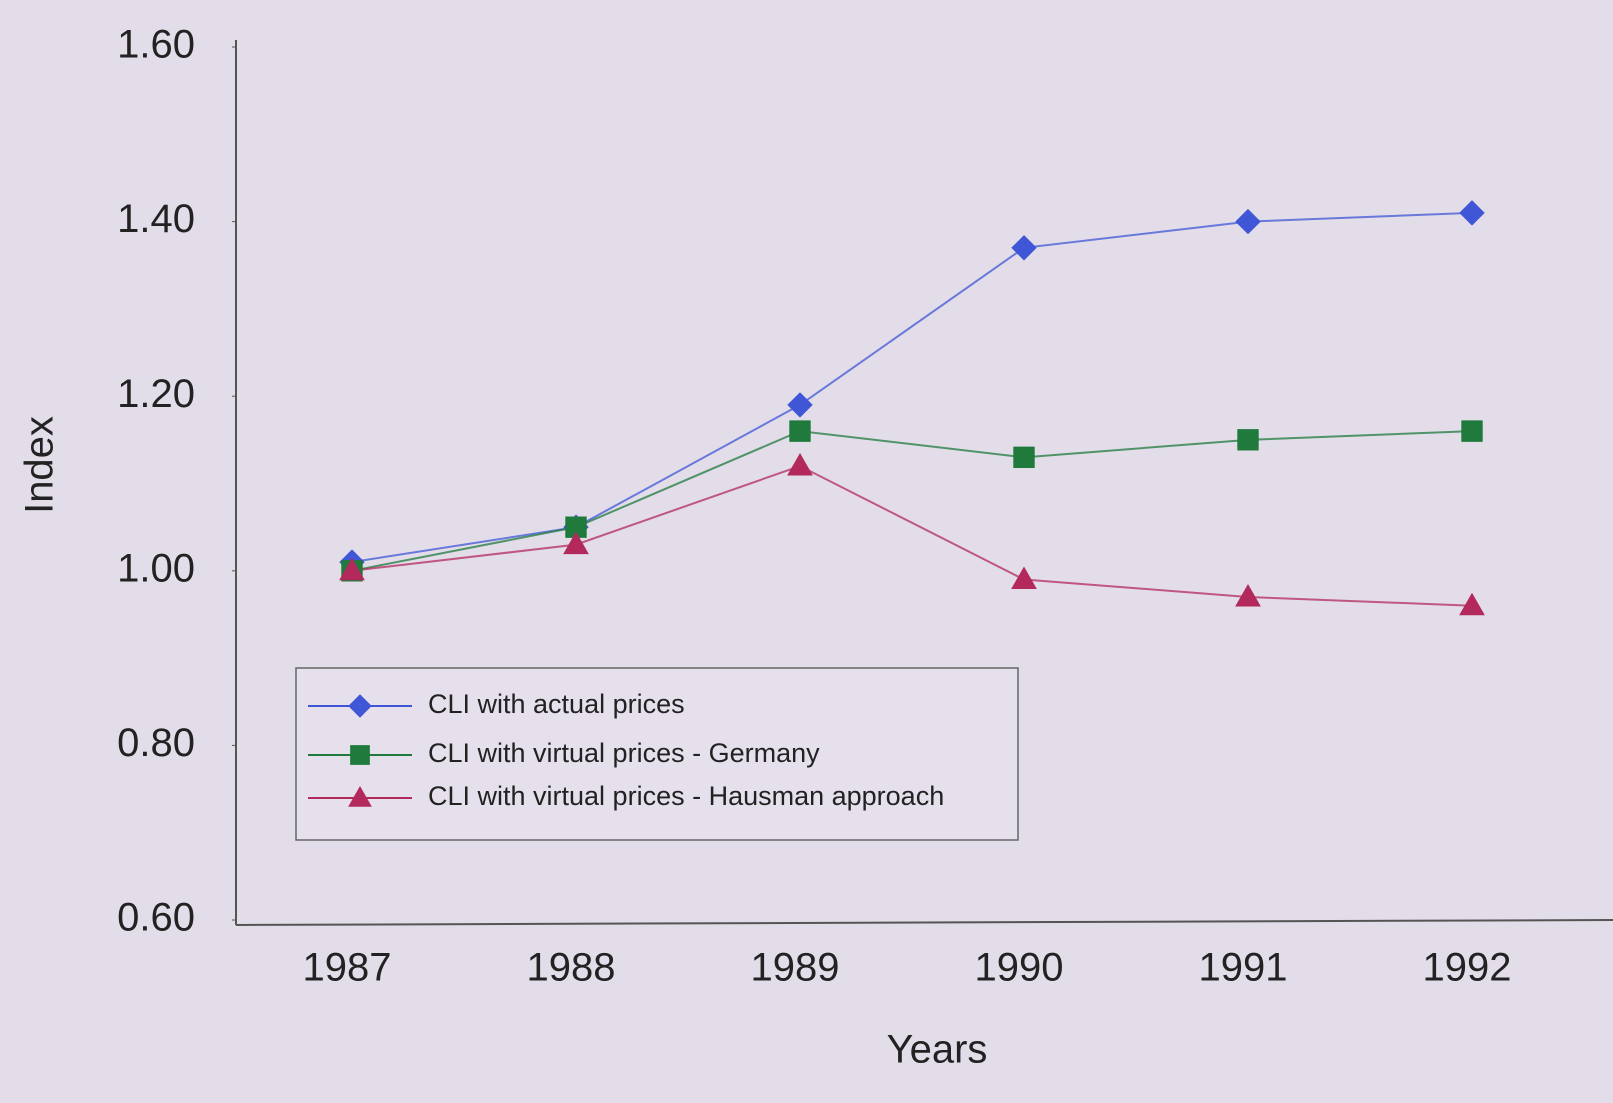 Image resolution: width=1613 pixels, height=1103 pixels. I want to click on y-tick-label: 1.20, so click(156, 394).